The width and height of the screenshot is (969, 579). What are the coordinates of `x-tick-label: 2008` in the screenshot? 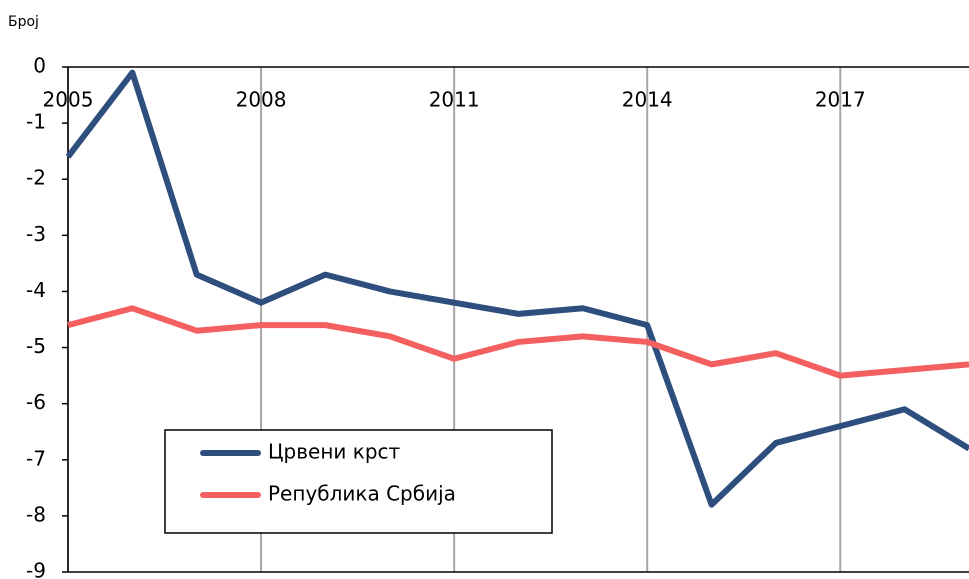 It's located at (261, 100).